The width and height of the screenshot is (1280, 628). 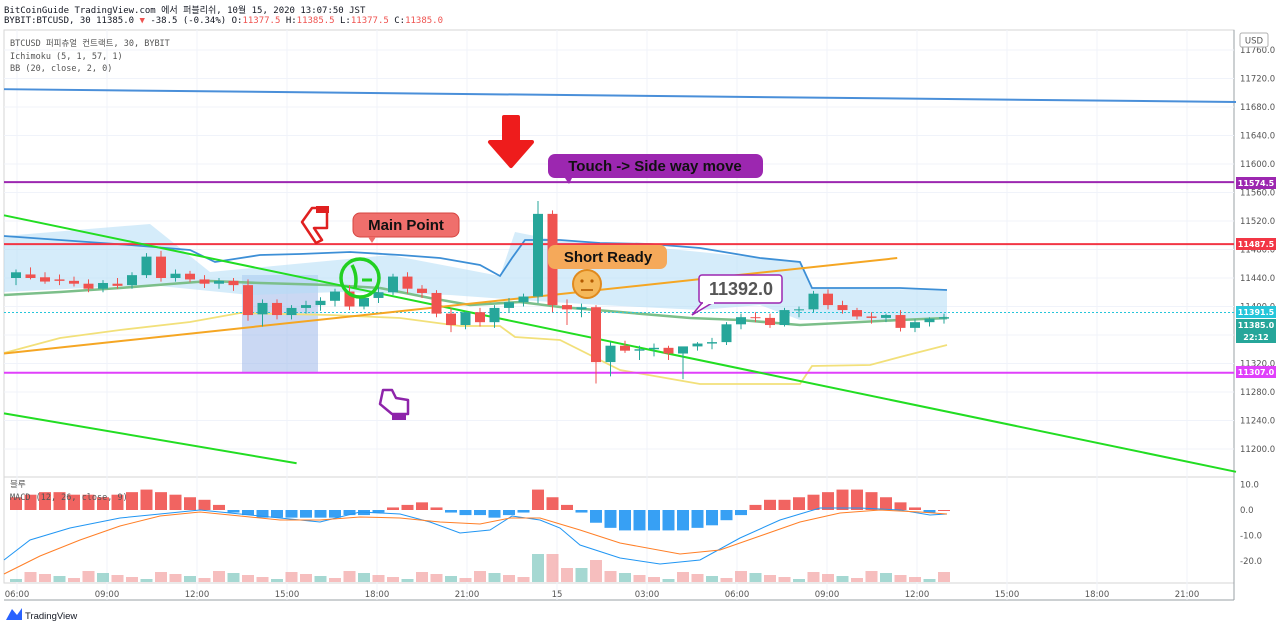 I want to click on price-tick-label: 11200.0, so click(x=1257, y=450).